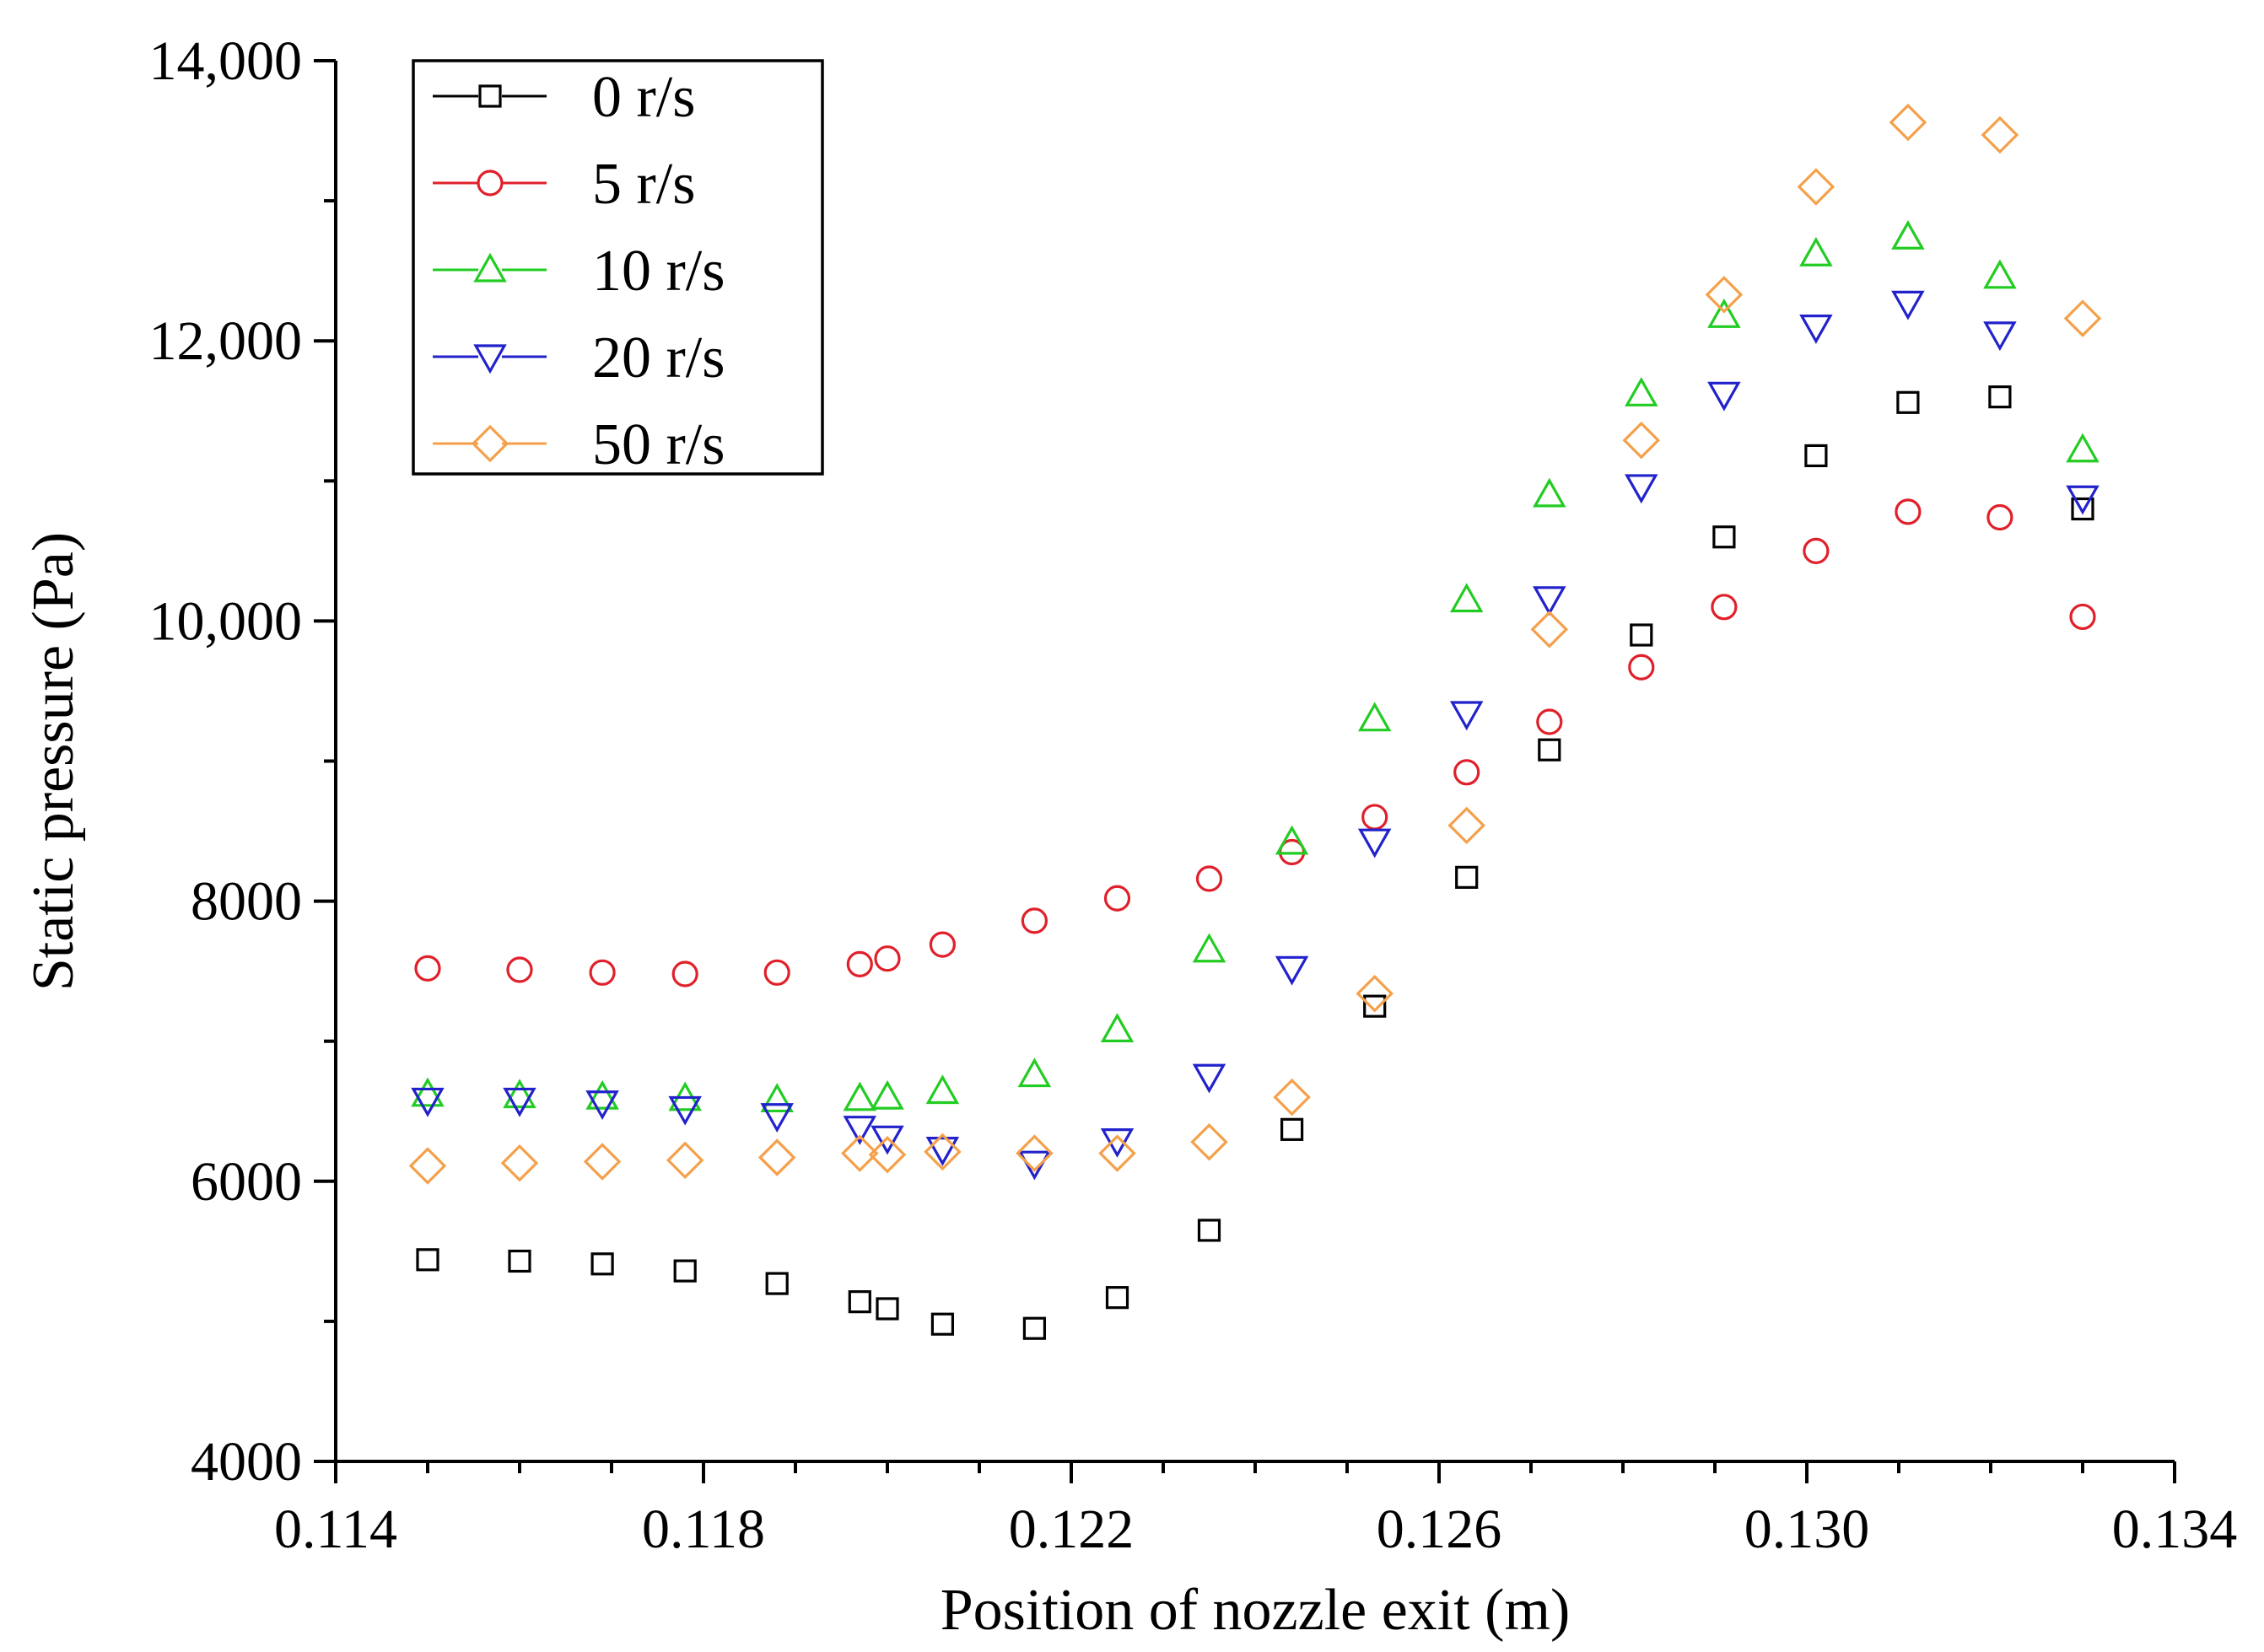  What do you see at coordinates (644, 185) in the screenshot?
I see `legend-label-1: 5 r/s` at bounding box center [644, 185].